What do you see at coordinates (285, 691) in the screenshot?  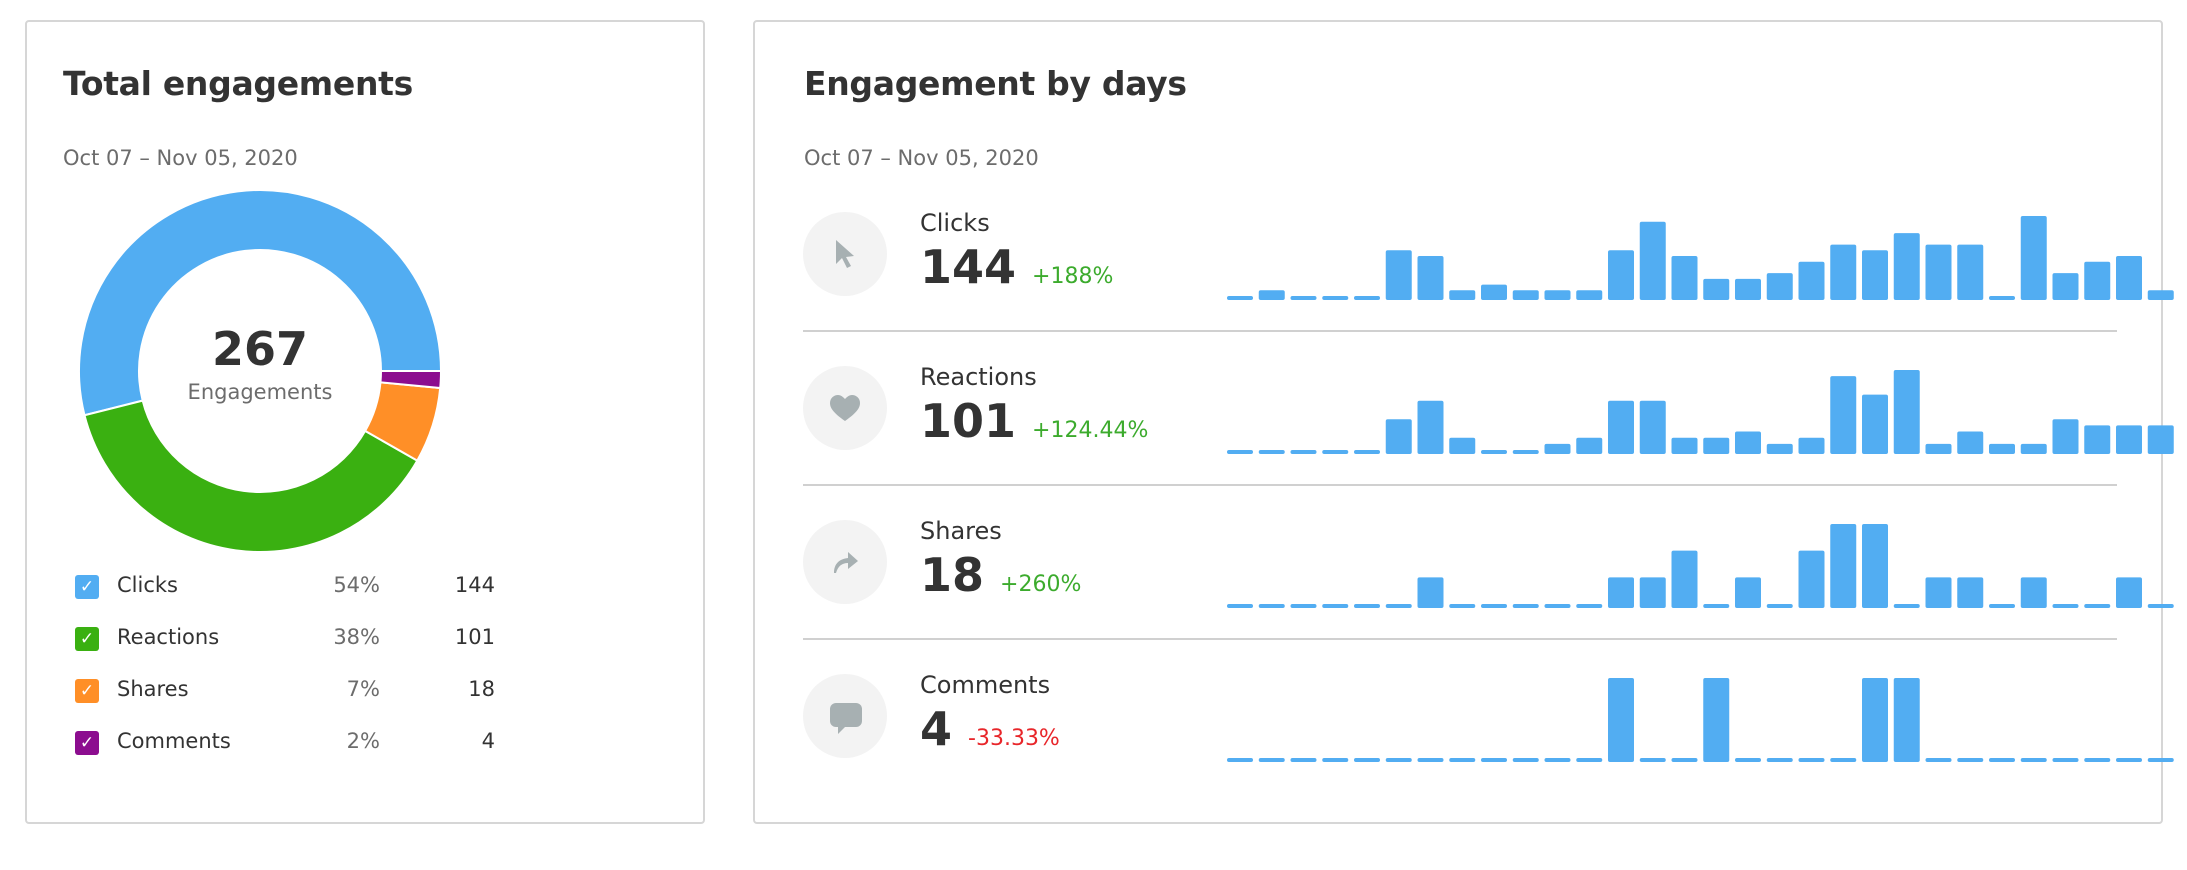 I see `legend-item-shares: ✓ Shares 7% 18` at bounding box center [285, 691].